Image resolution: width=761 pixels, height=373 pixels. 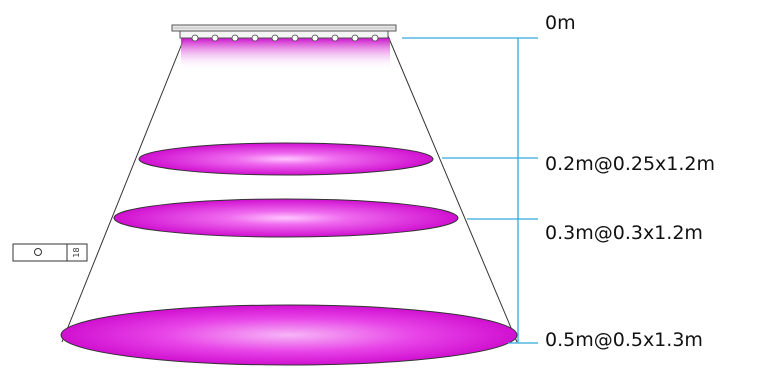 I want to click on fixture-icon-number: 18, so click(x=76, y=252).